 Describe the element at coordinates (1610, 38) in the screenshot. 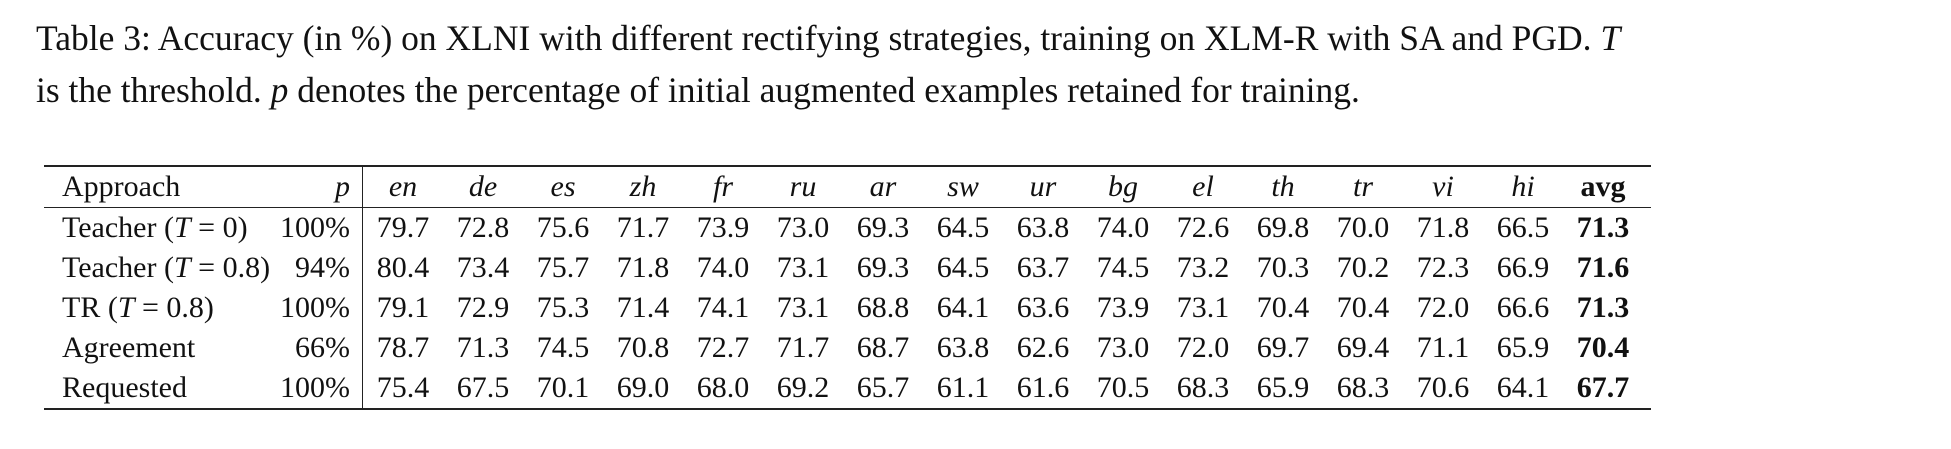

I see `caption-threshold-symbol: T` at that location.